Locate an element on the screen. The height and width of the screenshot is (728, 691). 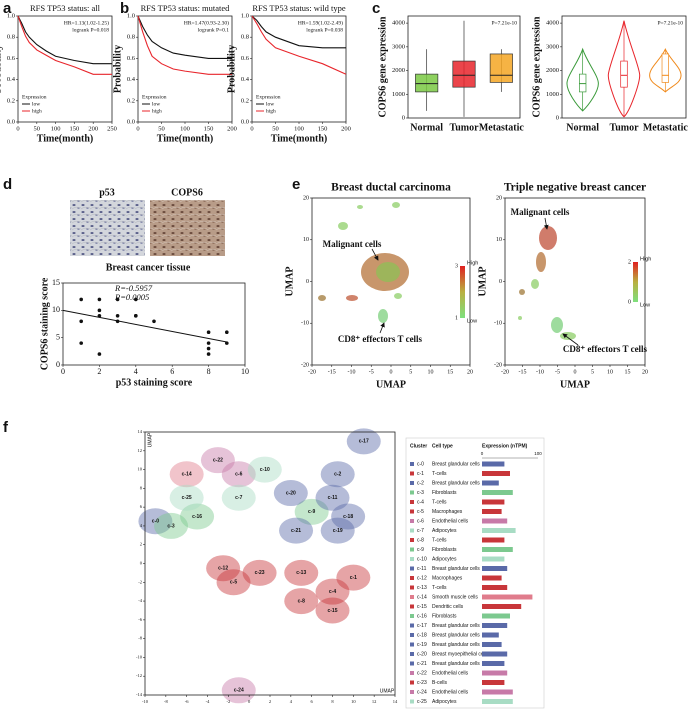
x-tick-label: 250 is located at coordinates (112, 128).